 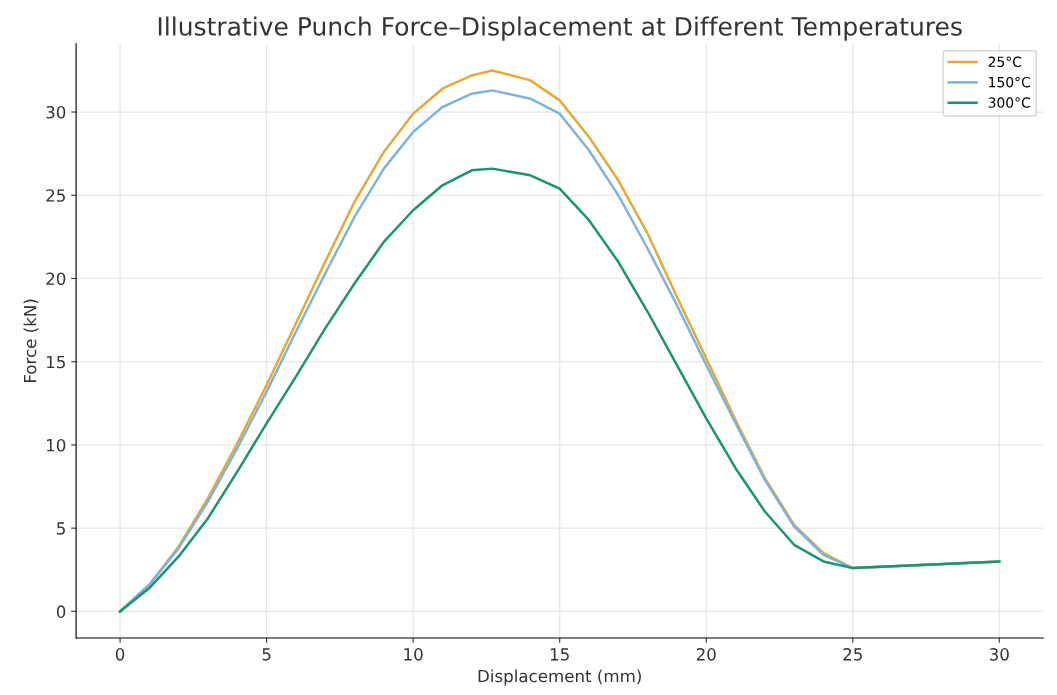 I want to click on x-tick-label: 30, so click(x=999, y=654).